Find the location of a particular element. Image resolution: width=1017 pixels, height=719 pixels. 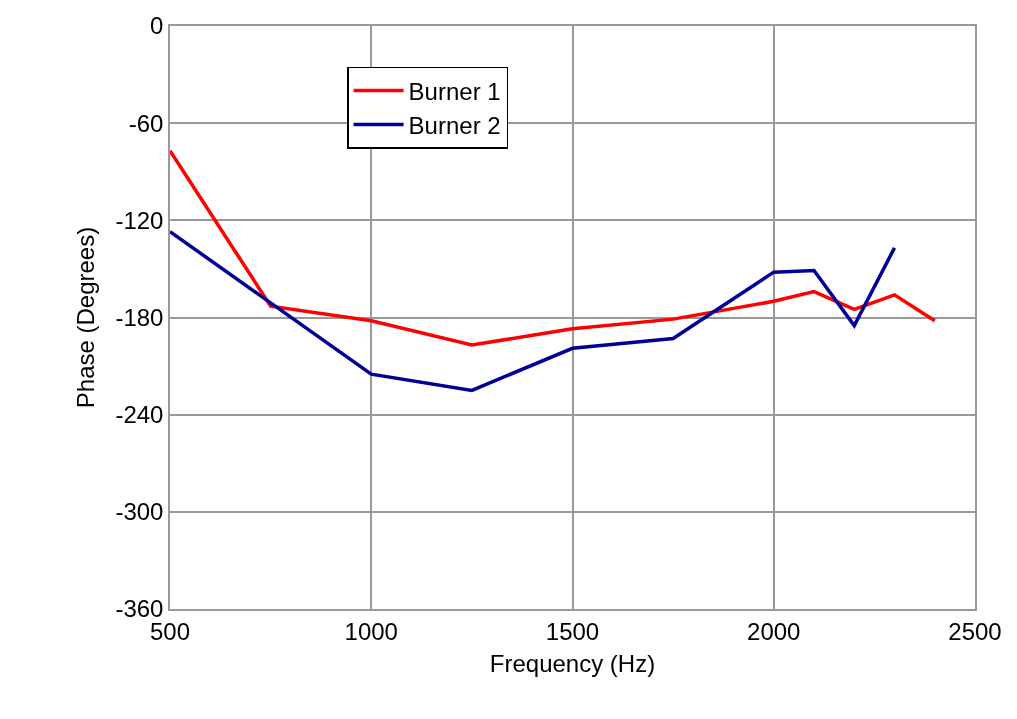

y-tick-label: 0 is located at coordinates (157, 26).